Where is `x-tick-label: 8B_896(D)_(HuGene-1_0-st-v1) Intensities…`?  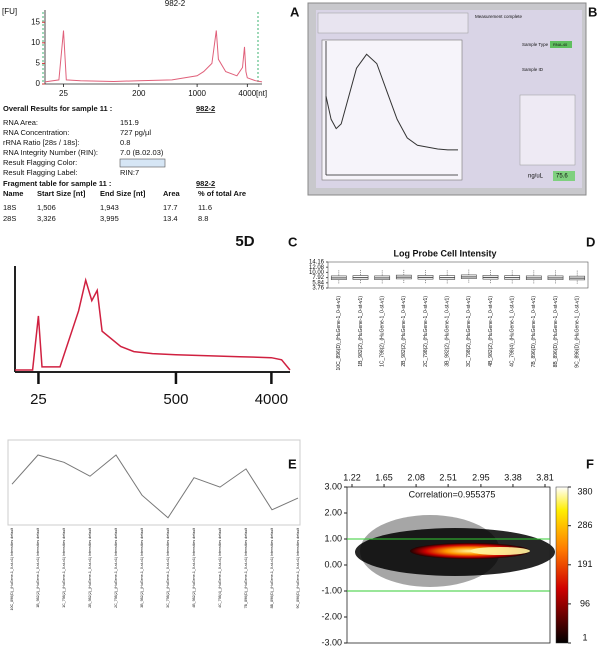 x-tick-label: 8B_896(D)_(HuGene-1_0-st-v1) Intensities… is located at coordinates (272, 568).